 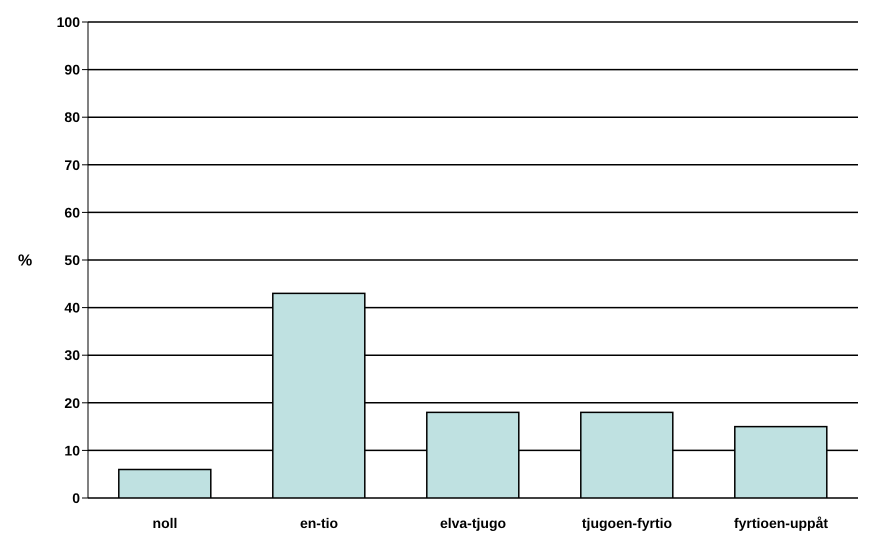 I want to click on y-tick-label: 30, so click(x=72, y=355).